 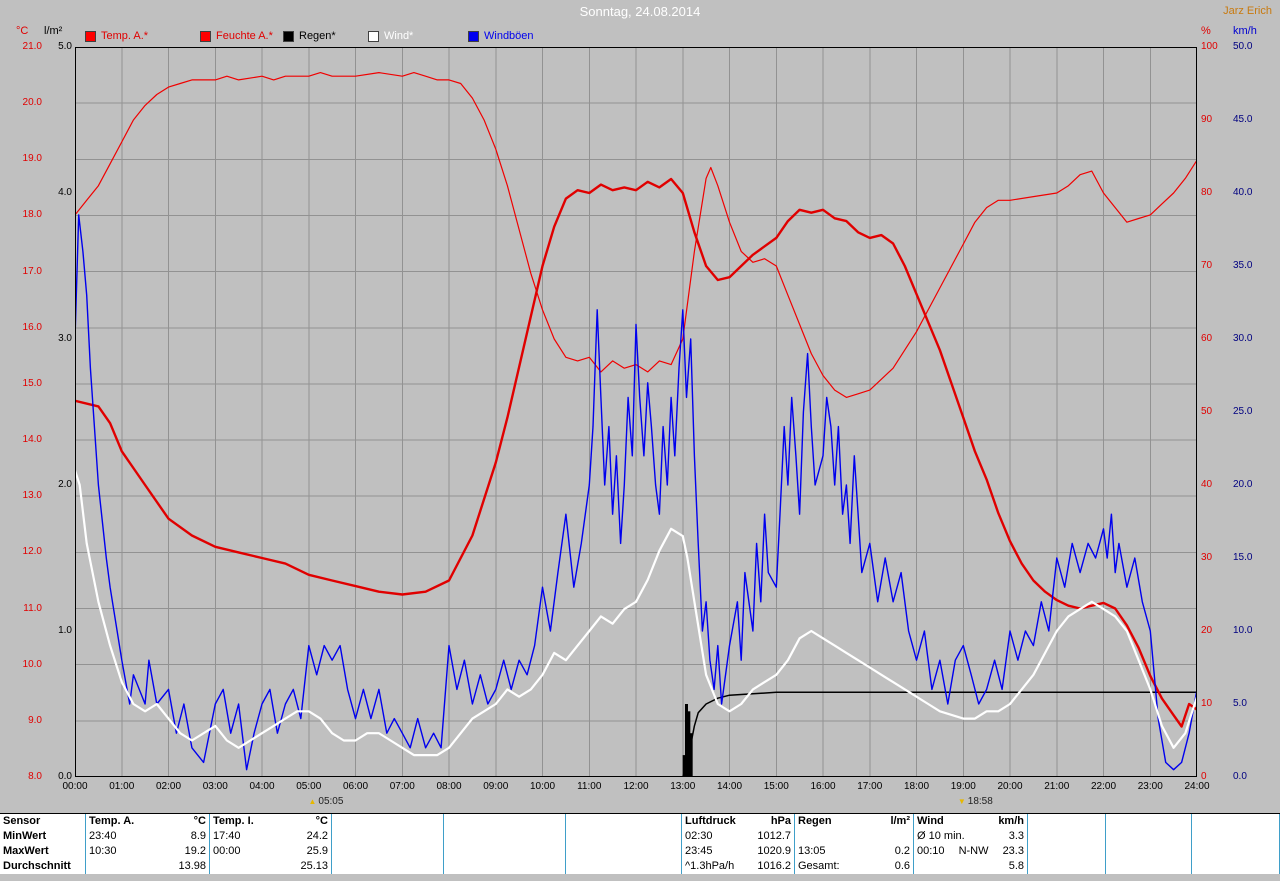 I want to click on station-name: Jarz Erich, so click(x=1247, y=11).